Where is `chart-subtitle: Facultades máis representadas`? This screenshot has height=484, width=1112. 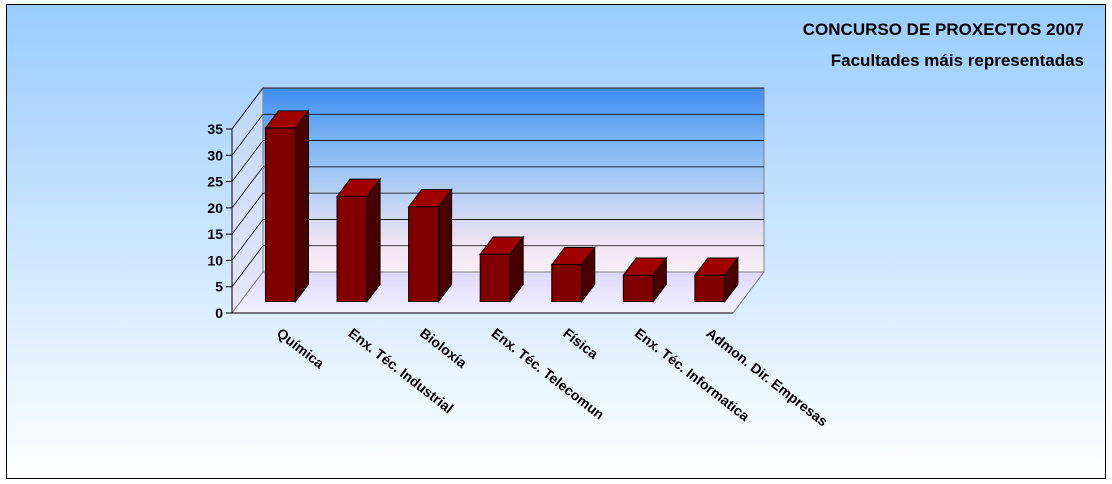
chart-subtitle: Facultades máis representadas is located at coordinates (957, 60).